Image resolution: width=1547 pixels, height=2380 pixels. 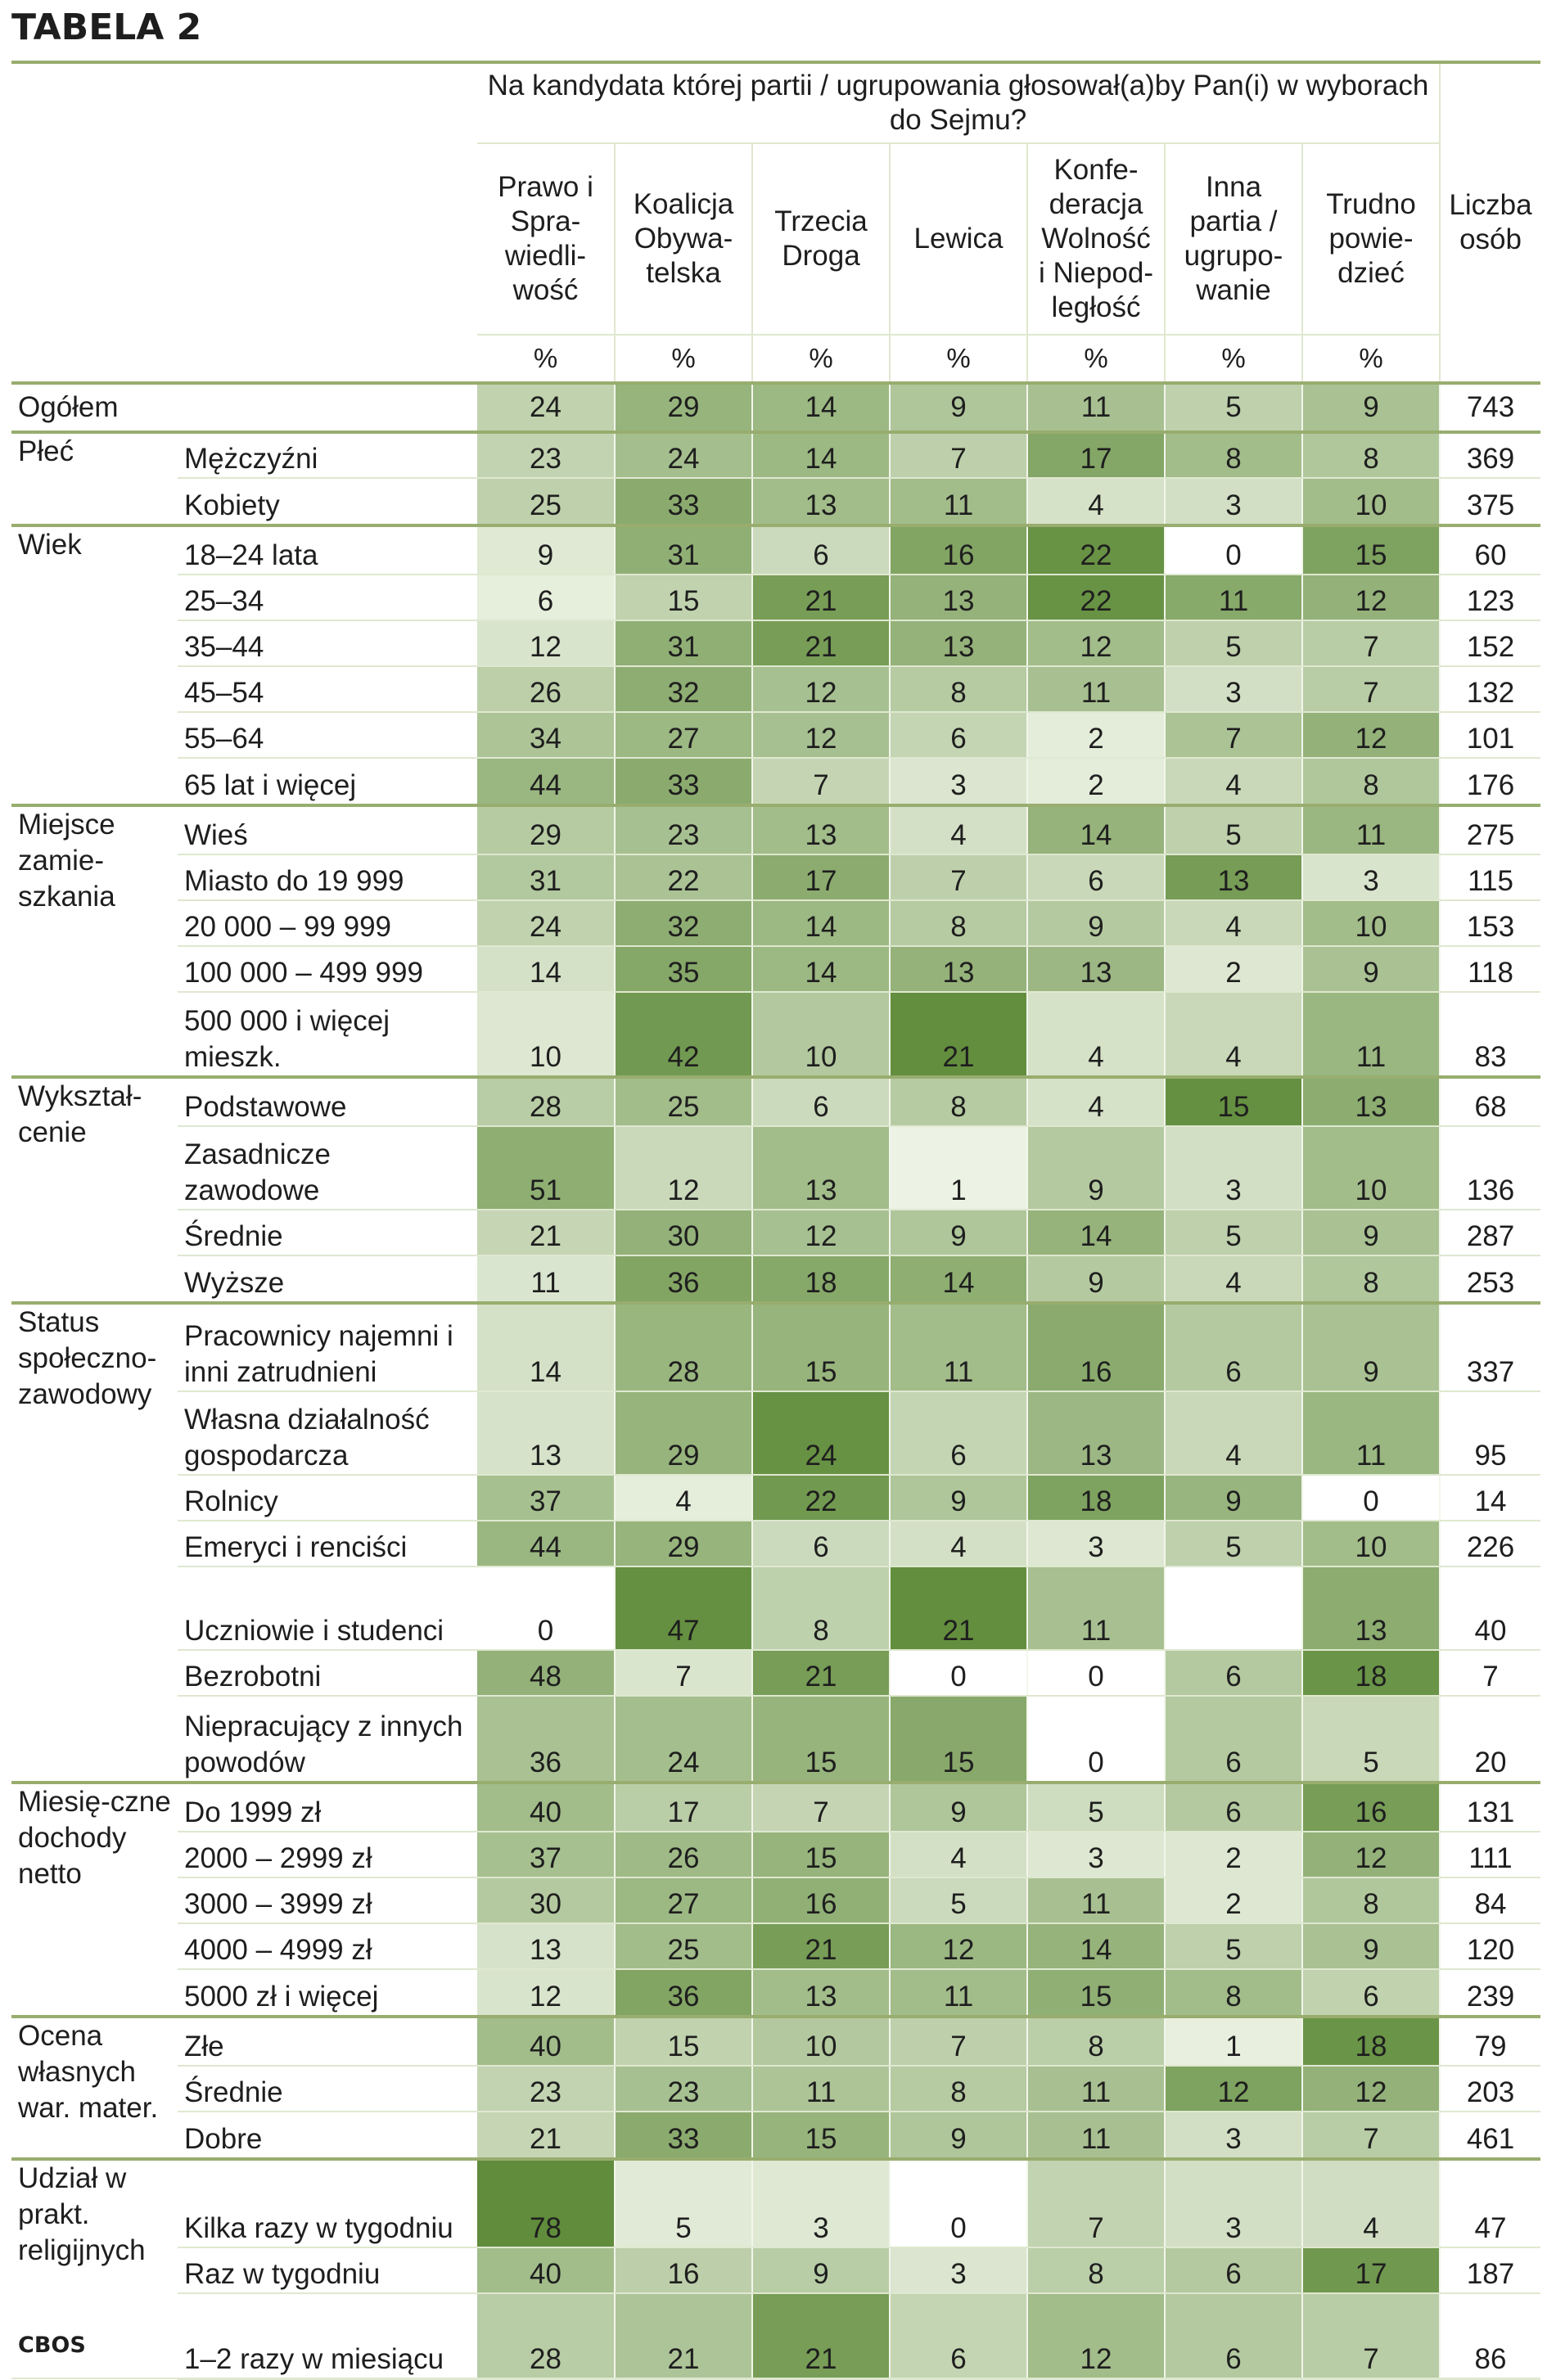 What do you see at coordinates (1491, 1993) in the screenshot?
I see `count-cell: 239` at bounding box center [1491, 1993].